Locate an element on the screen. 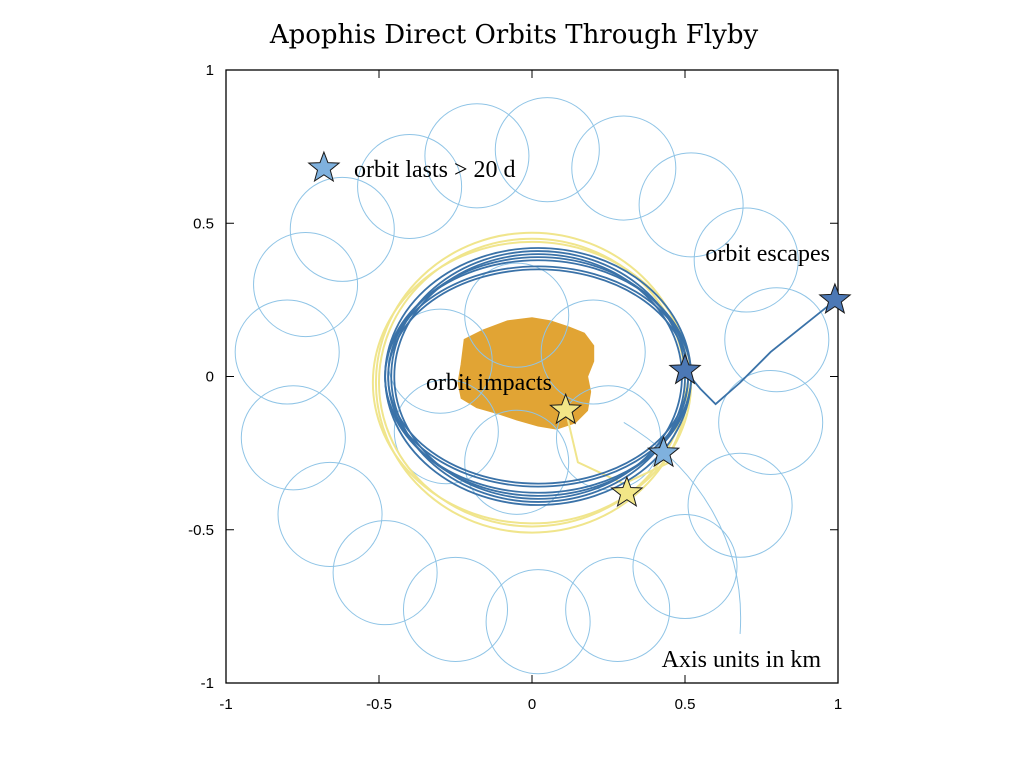  annotation-orbit-lasts: orbit lasts > 20 d is located at coordinates (435, 170).